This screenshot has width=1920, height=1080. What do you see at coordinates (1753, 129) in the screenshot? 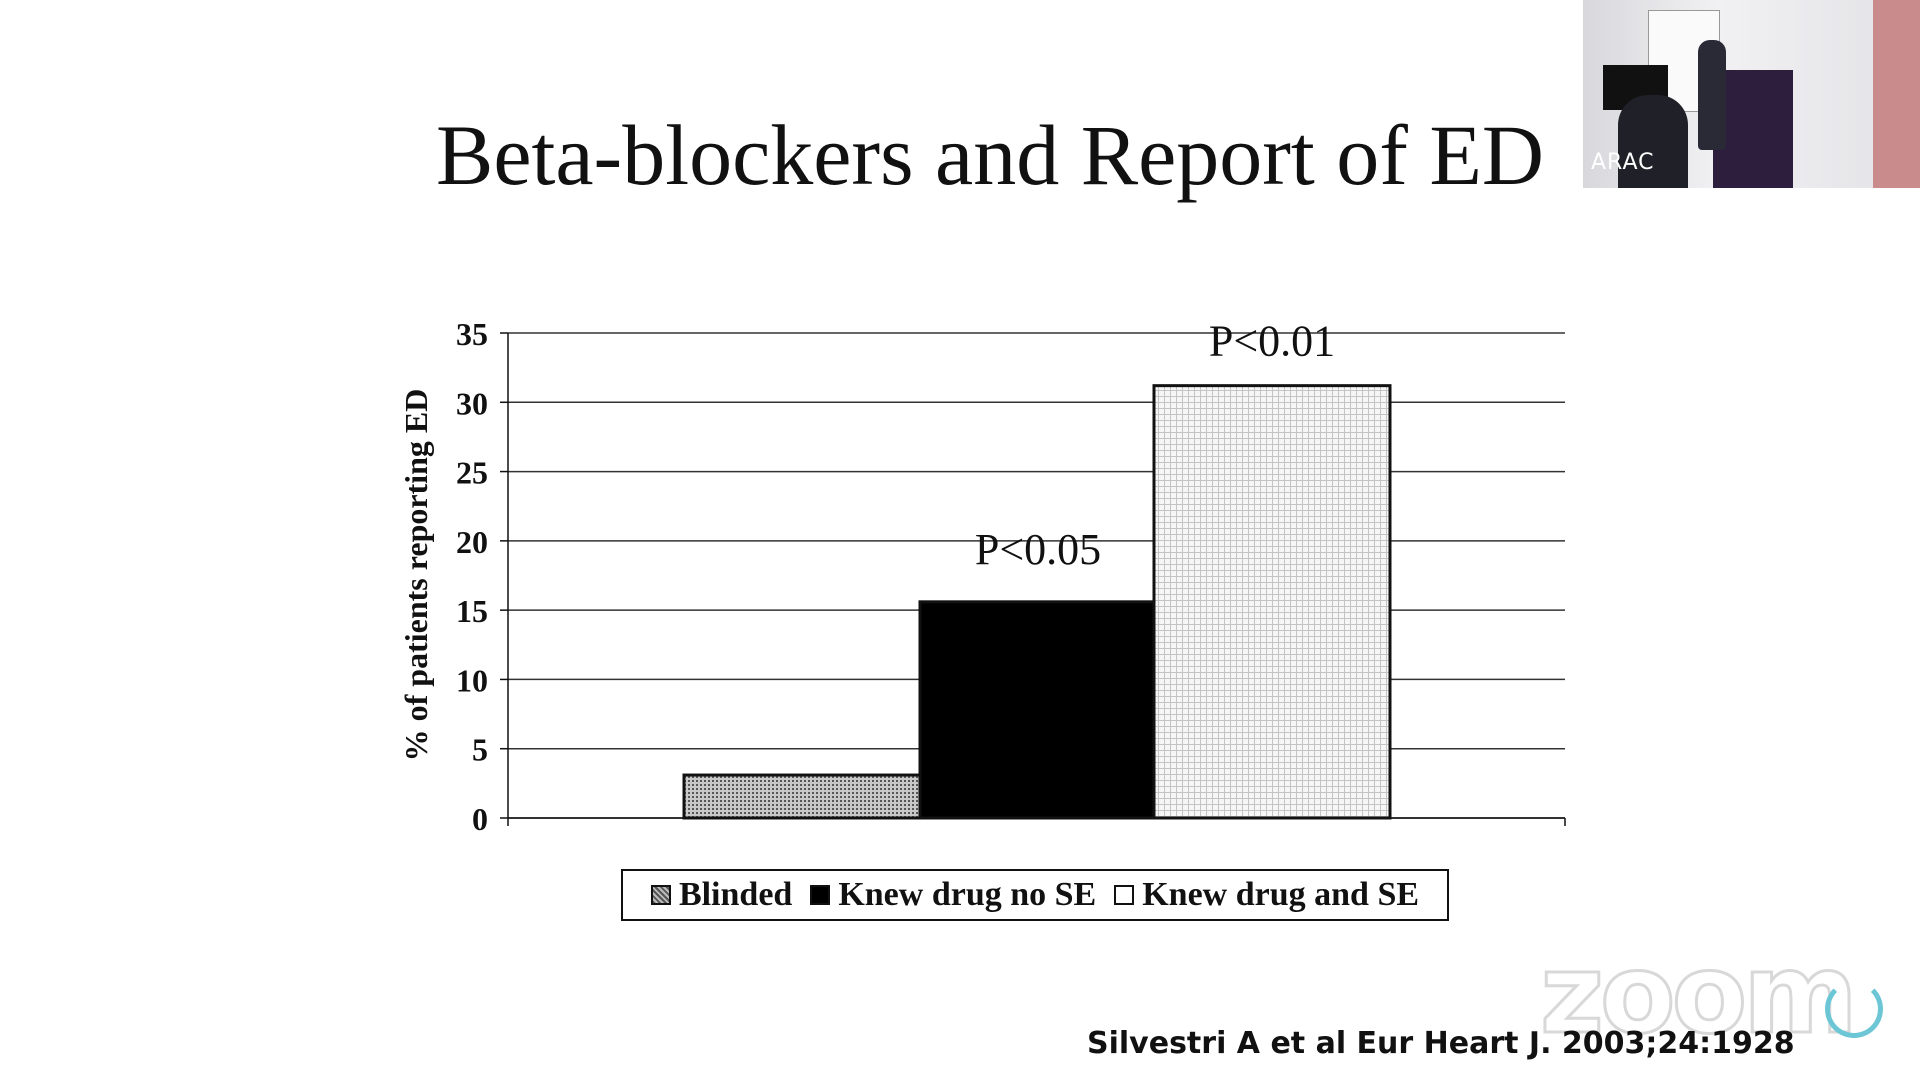
I see `video-podium` at bounding box center [1753, 129].